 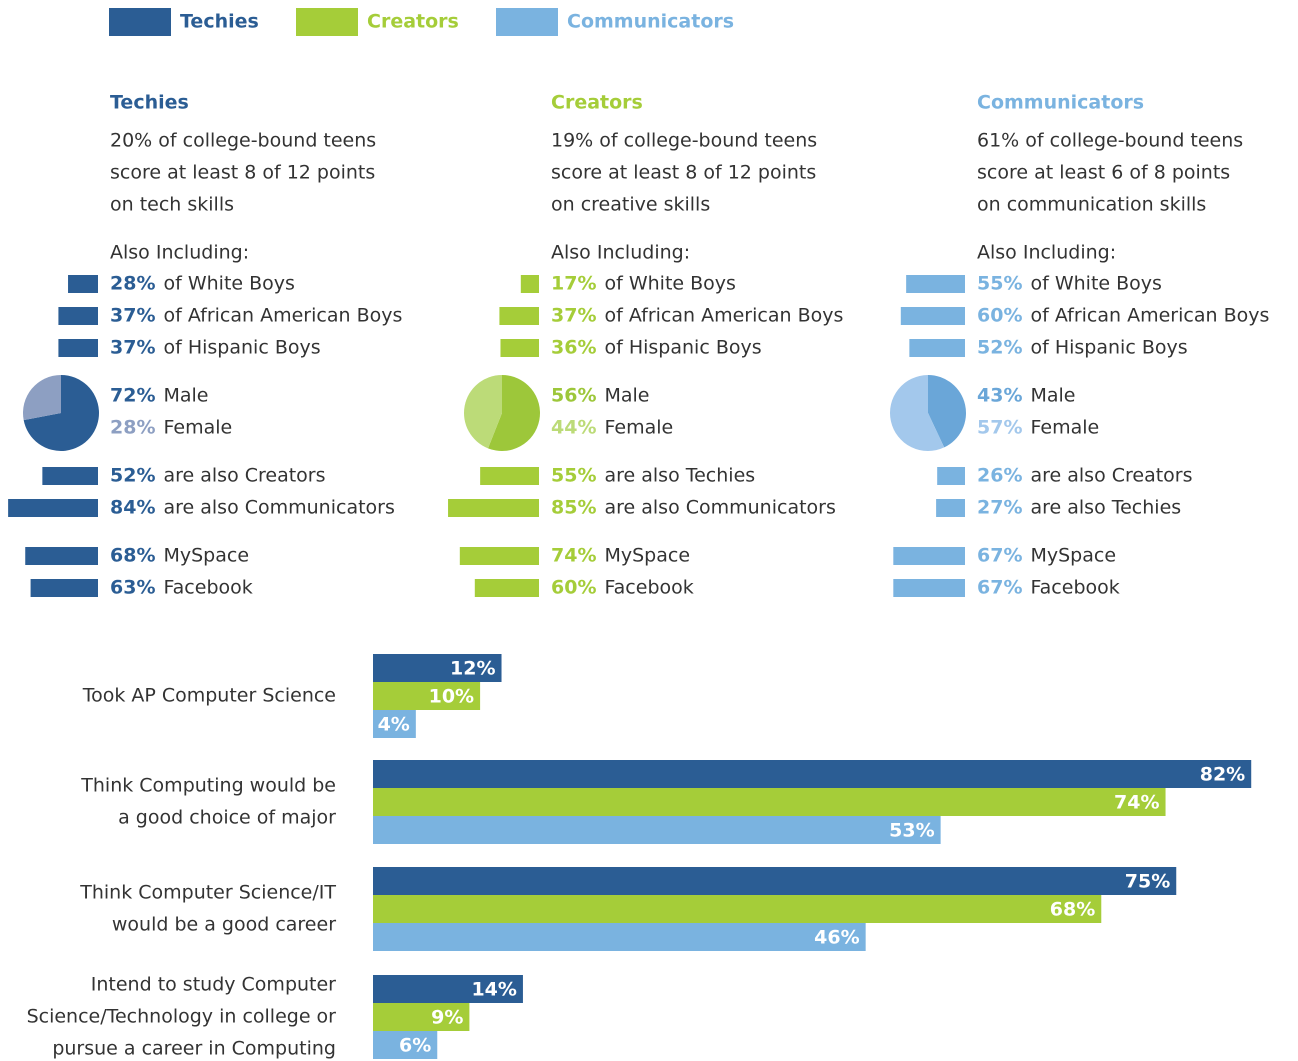 What do you see at coordinates (684, 141) in the screenshot?
I see `panel-description: 19% of college-bound teens` at bounding box center [684, 141].